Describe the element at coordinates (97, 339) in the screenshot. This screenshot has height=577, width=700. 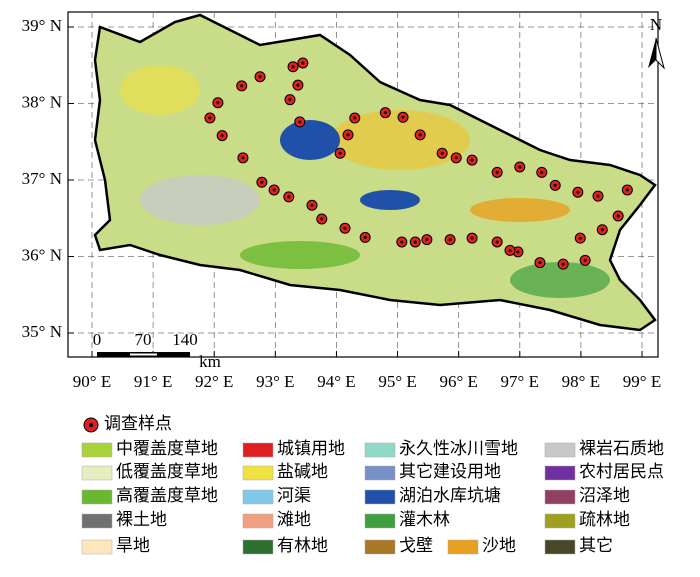
I see `scale-label: 0` at that location.